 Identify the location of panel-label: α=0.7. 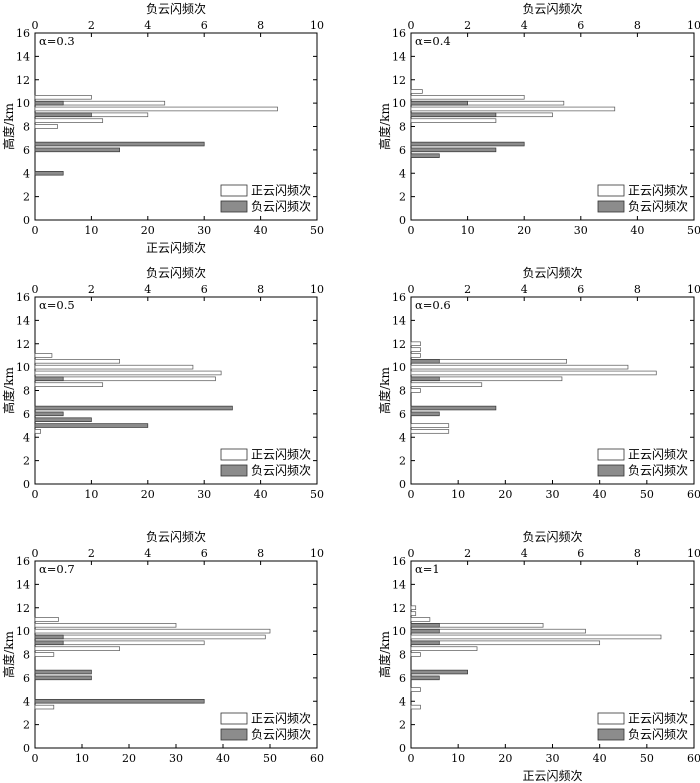
(57, 569).